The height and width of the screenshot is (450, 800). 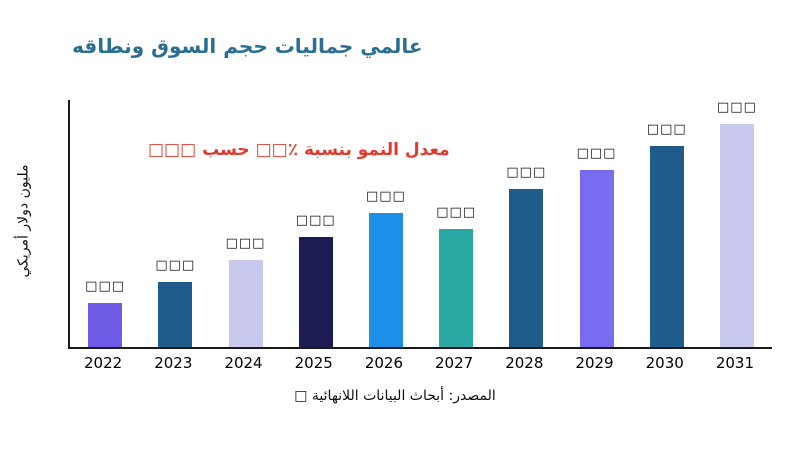 I want to click on x-axis-tick-label: 2030, so click(x=664, y=363).